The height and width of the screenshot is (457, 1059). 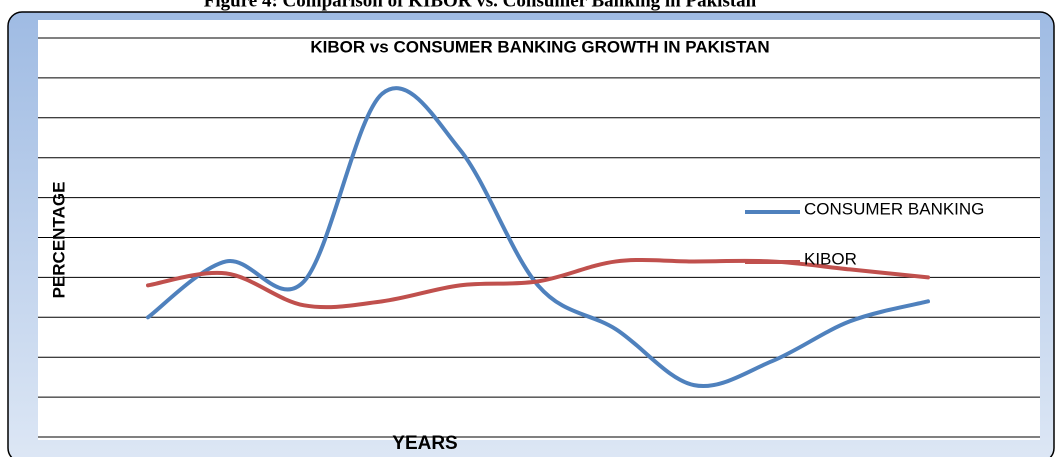 What do you see at coordinates (830, 258) in the screenshot?
I see `legend-label: KIBOR` at bounding box center [830, 258].